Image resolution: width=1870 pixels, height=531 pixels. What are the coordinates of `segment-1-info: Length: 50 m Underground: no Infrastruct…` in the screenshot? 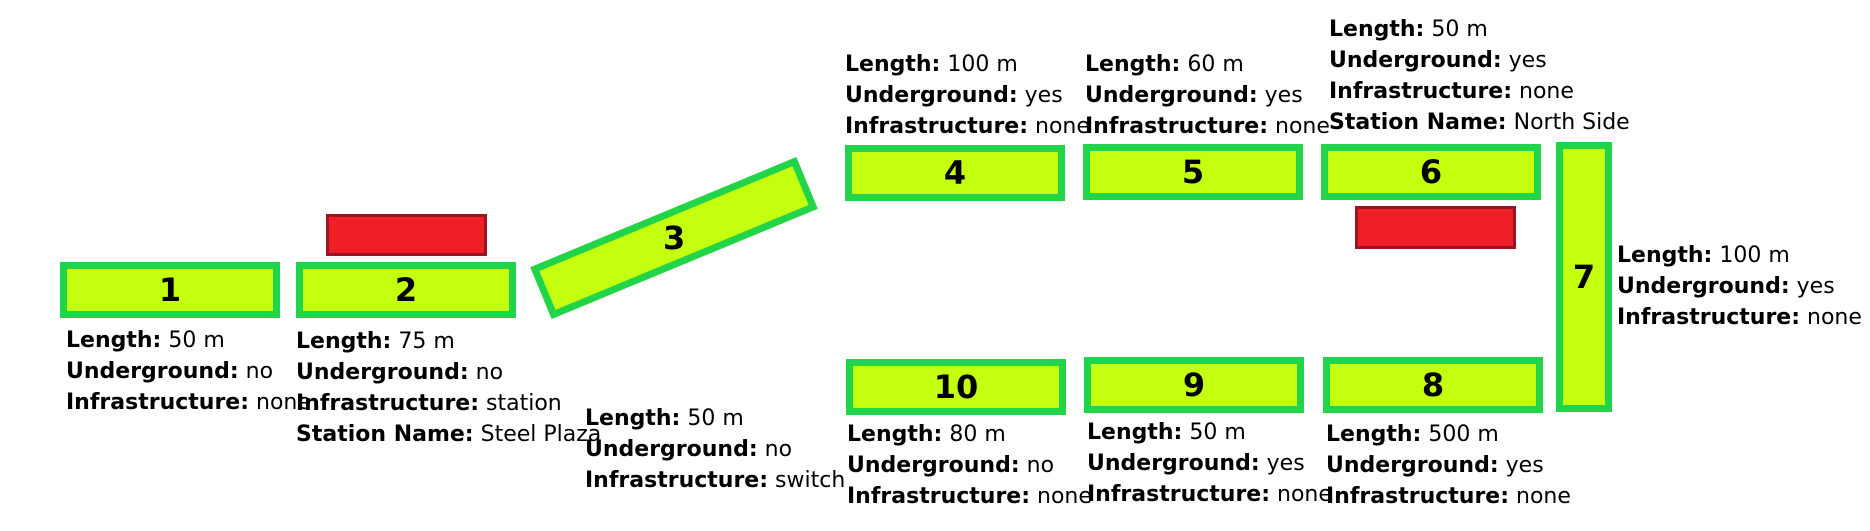 It's located at (188, 371).